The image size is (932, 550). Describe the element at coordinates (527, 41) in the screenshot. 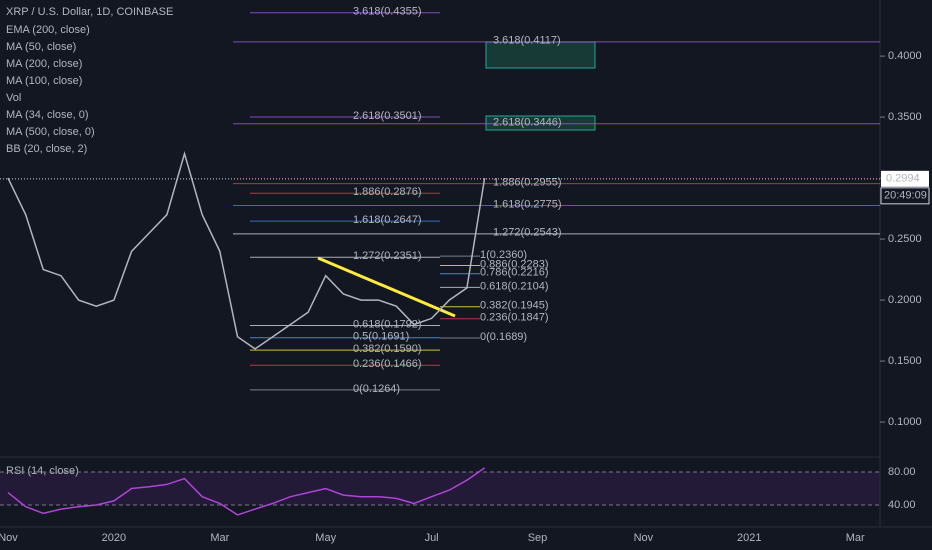

I see `fib-label: 3.618(0.4117)` at that location.